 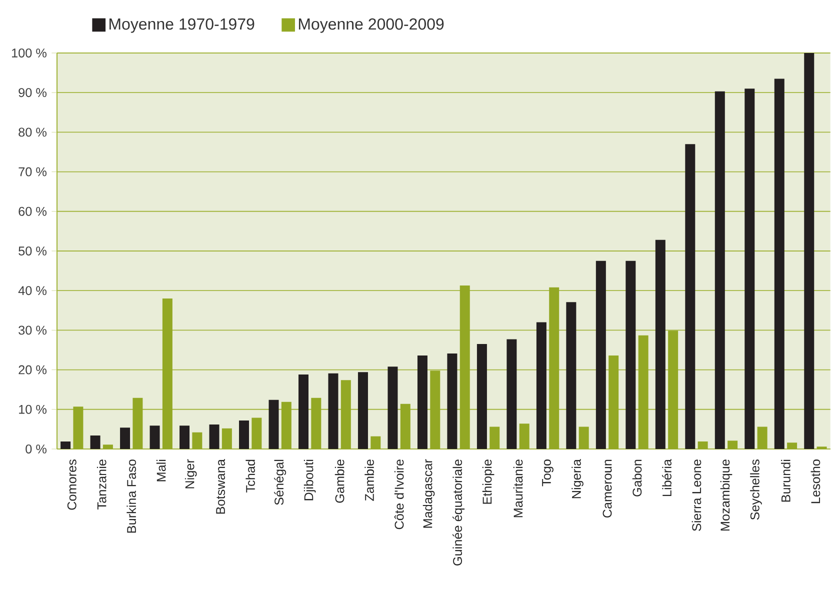 I want to click on x-tick-label: Gabon, so click(x=637, y=478).